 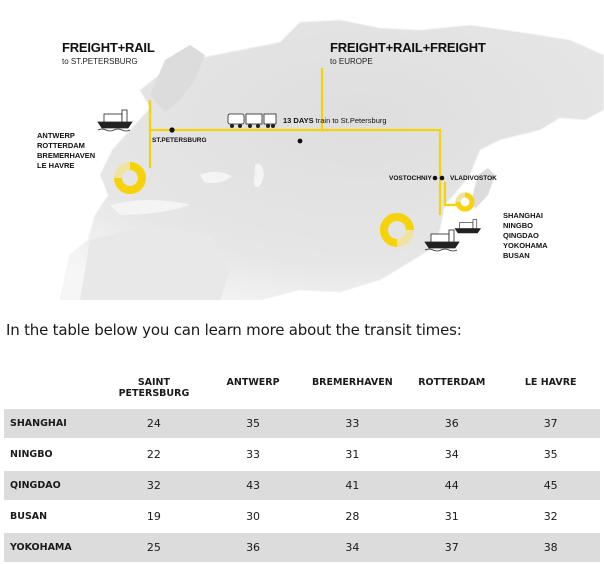 I want to click on route-lines, so click(x=303, y=141).